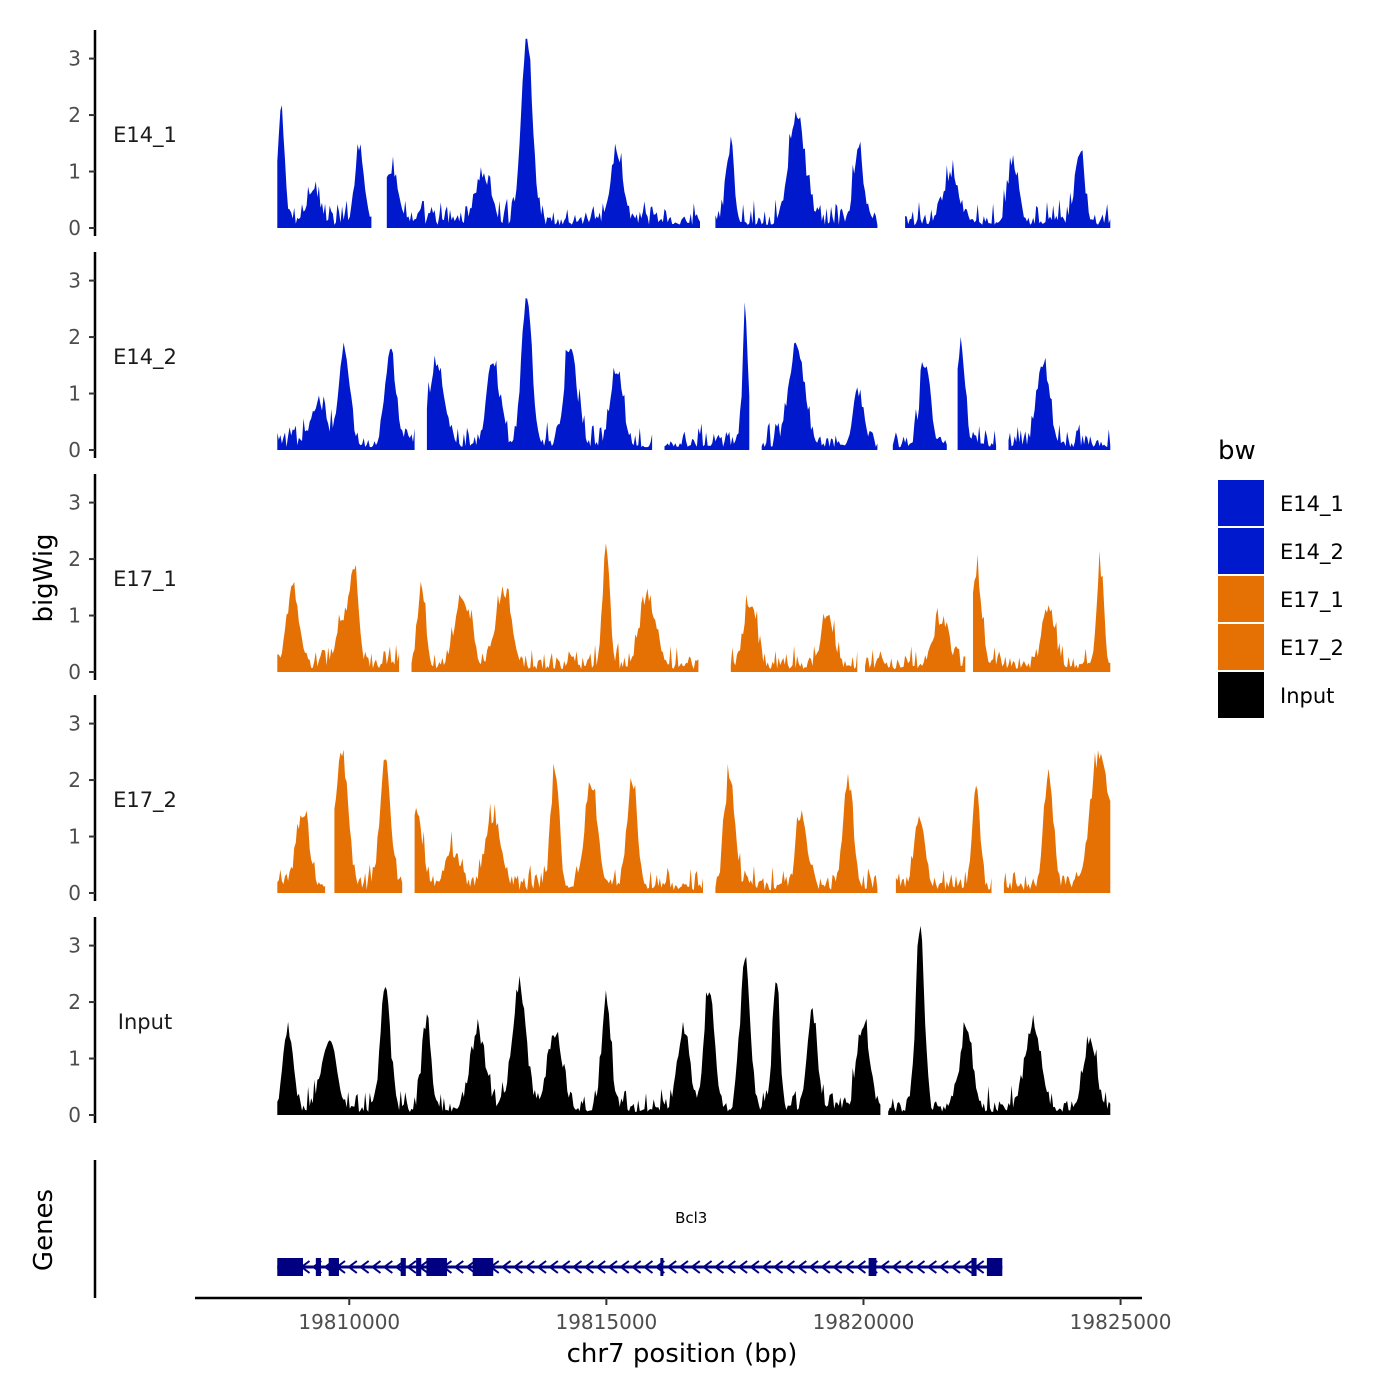  I want to click on track-panel-e17-2: 0 1 2 3 E17_2, so click(589, 800).